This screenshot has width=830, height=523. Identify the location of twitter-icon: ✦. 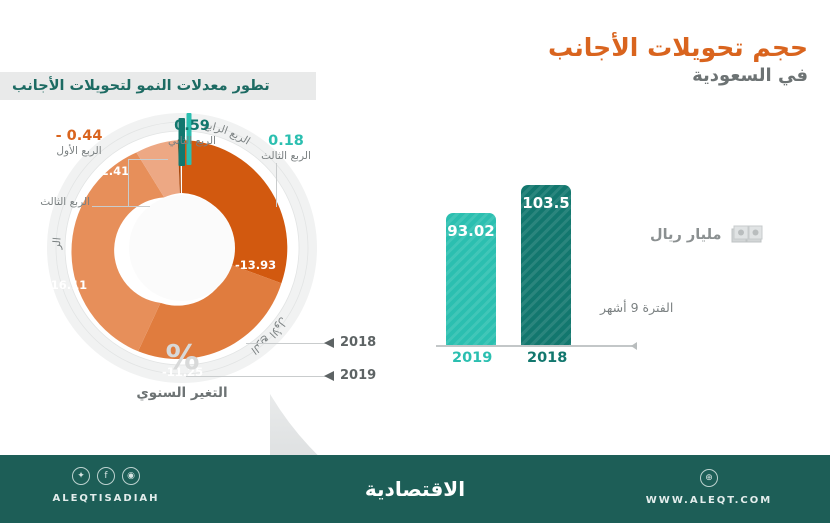
(81, 476).